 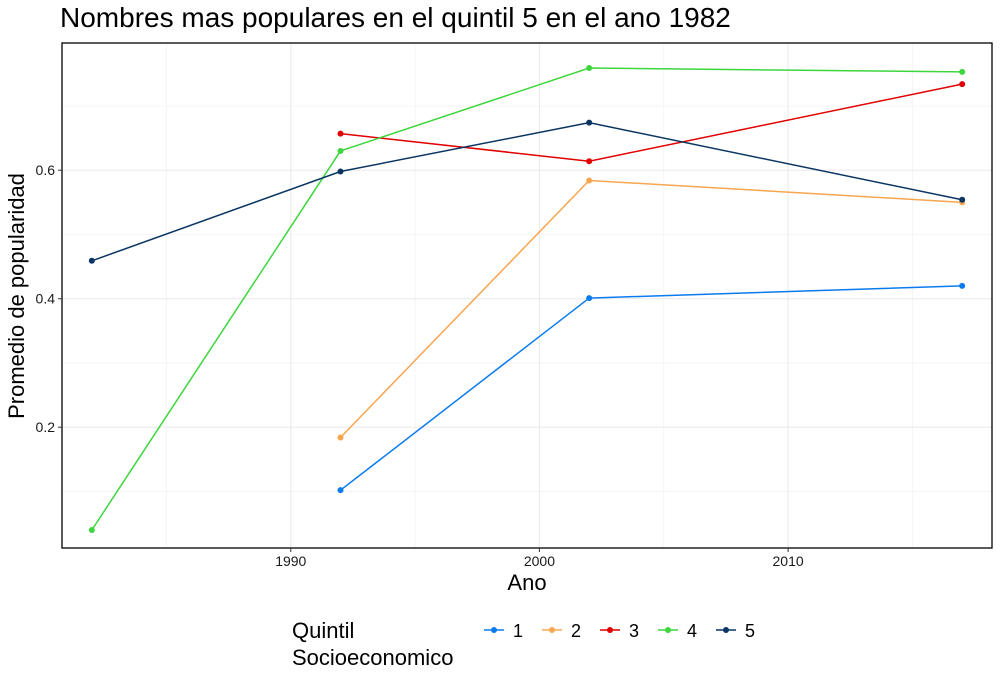 I want to click on legend-label: 1, so click(x=518, y=631).